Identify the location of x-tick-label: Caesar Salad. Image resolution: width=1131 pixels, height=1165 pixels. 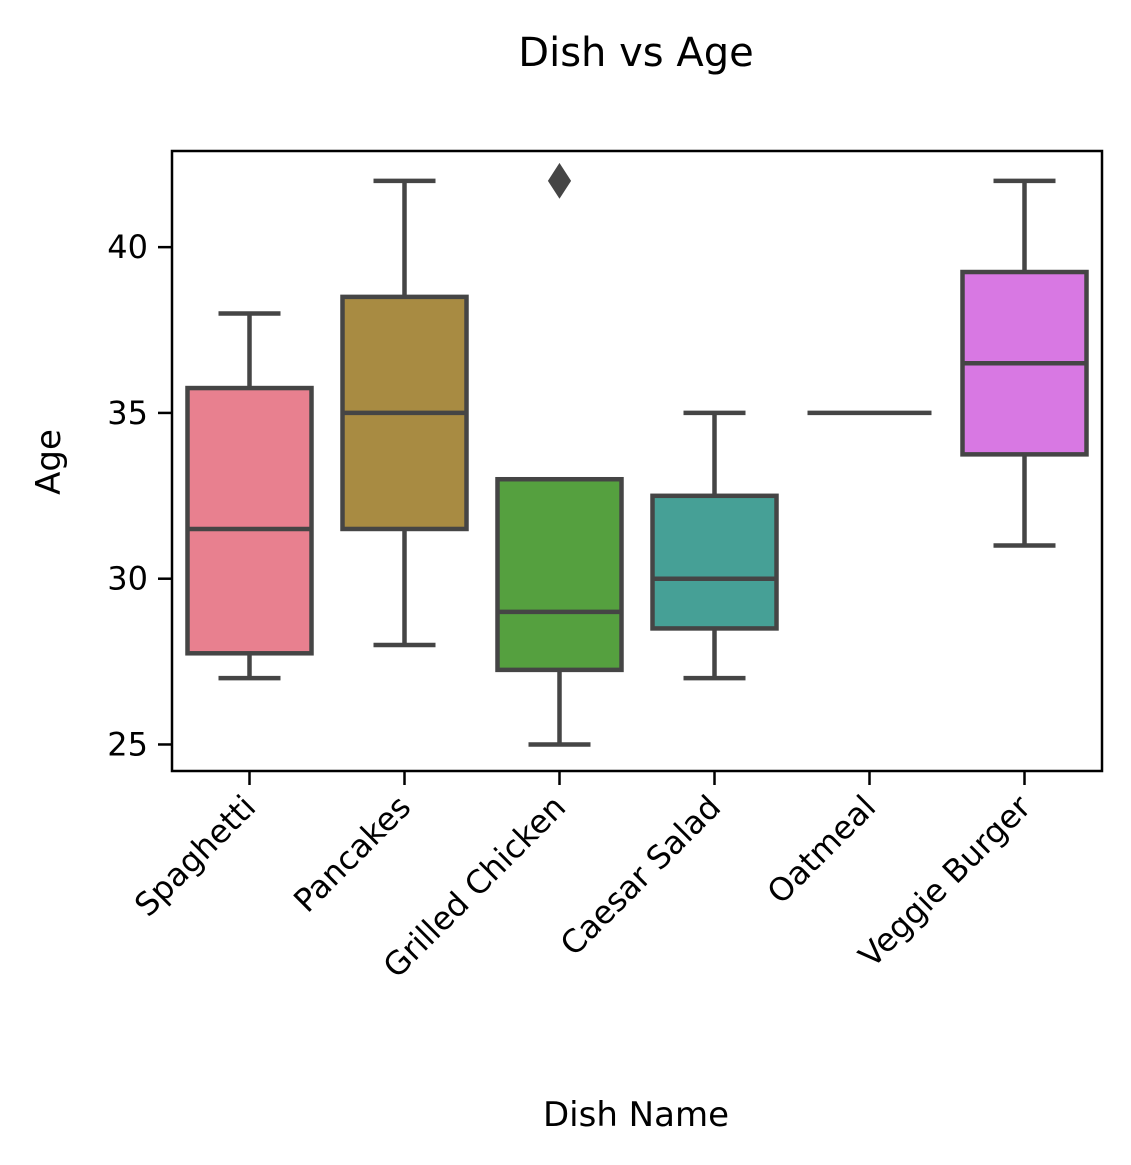
(640, 875).